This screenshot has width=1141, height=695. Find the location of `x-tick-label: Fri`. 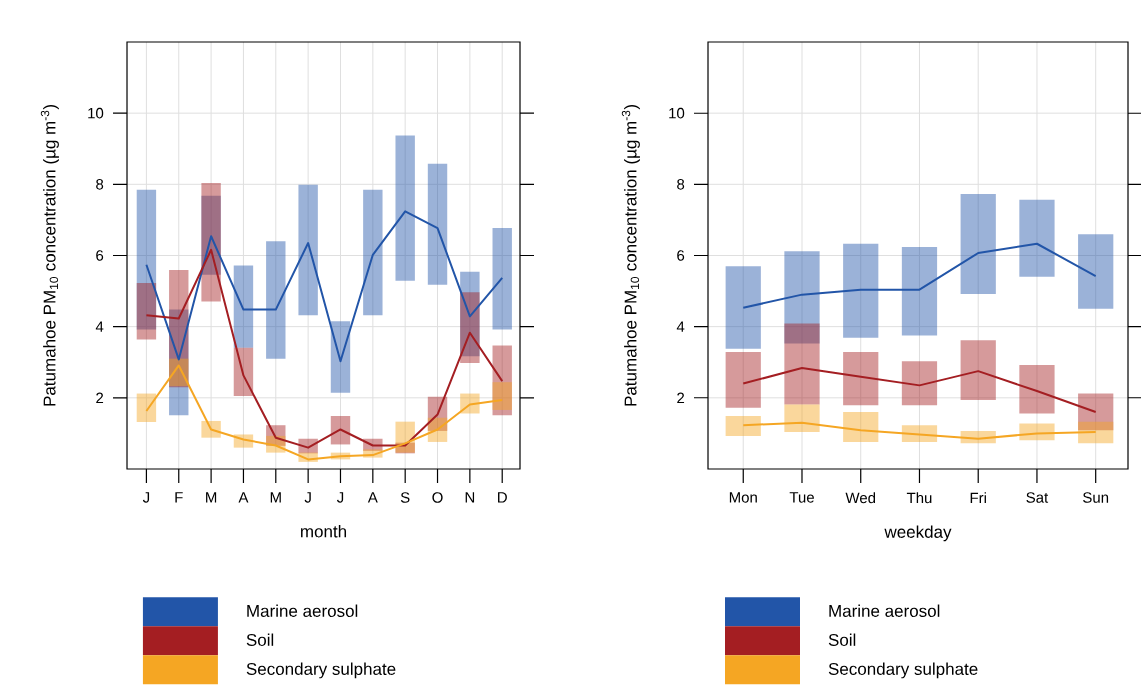

x-tick-label: Fri is located at coordinates (978, 498).